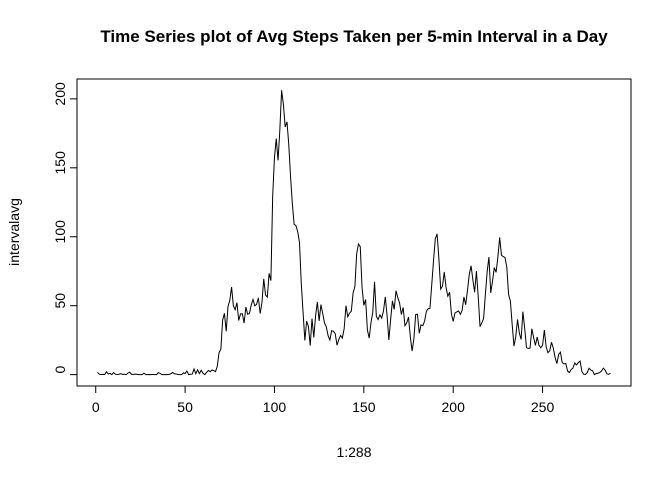 This screenshot has width=672, height=480. Describe the element at coordinates (60, 370) in the screenshot. I see `y-tick-label: 0` at that location.